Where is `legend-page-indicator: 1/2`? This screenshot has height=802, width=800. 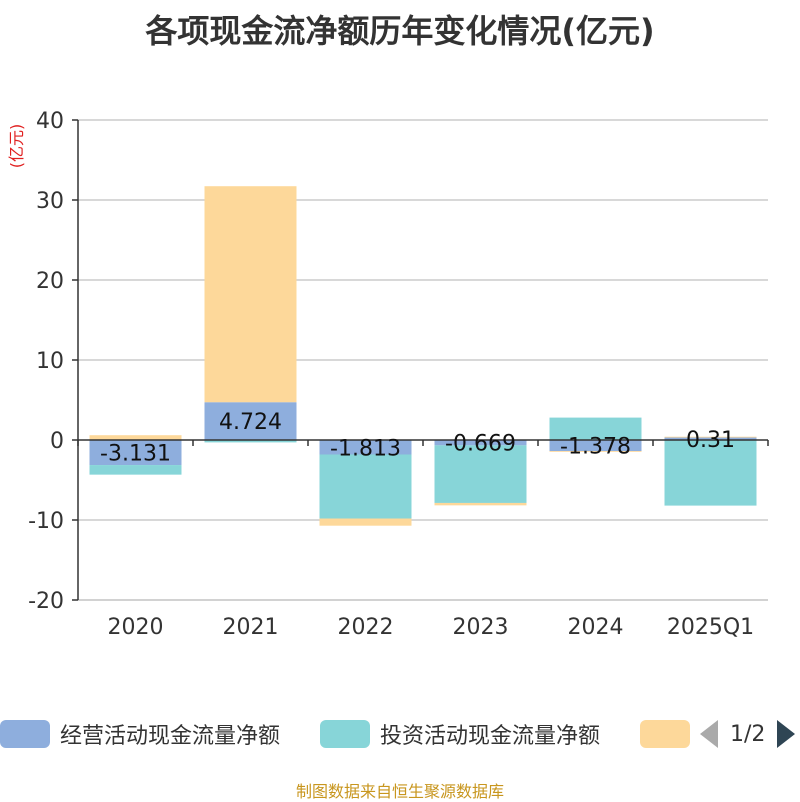 legend-page-indicator: 1/2 is located at coordinates (748, 734).